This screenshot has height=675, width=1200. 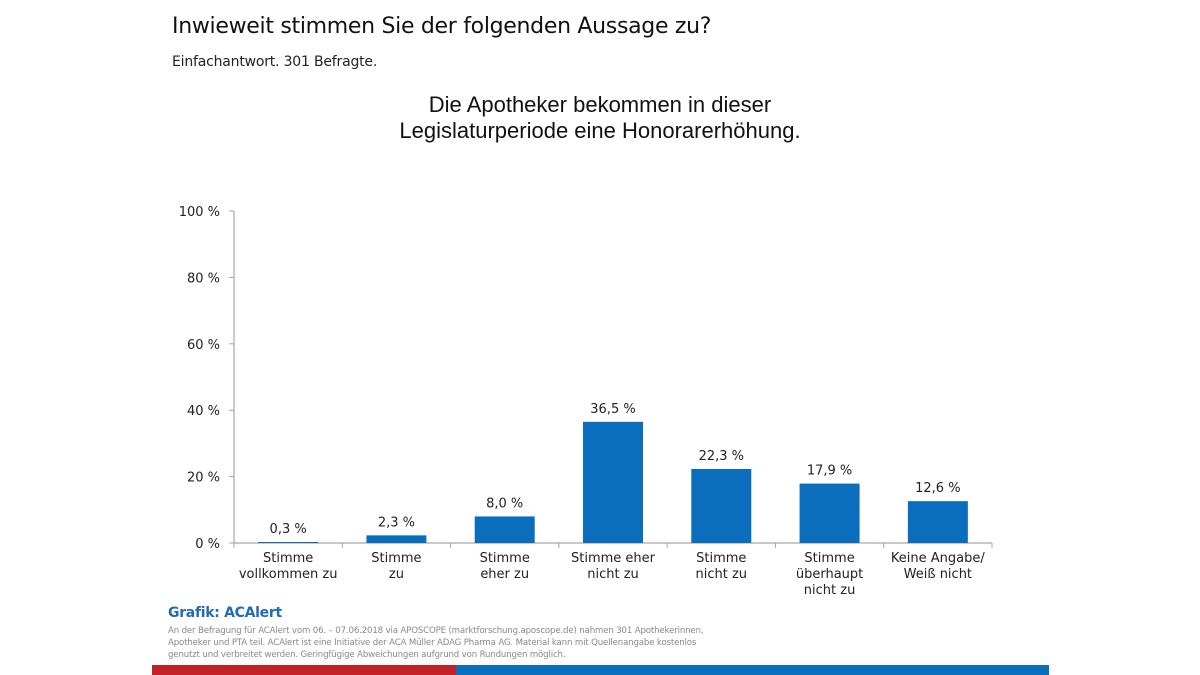 I want to click on x-tick-label: eher zu, so click(x=504, y=574).